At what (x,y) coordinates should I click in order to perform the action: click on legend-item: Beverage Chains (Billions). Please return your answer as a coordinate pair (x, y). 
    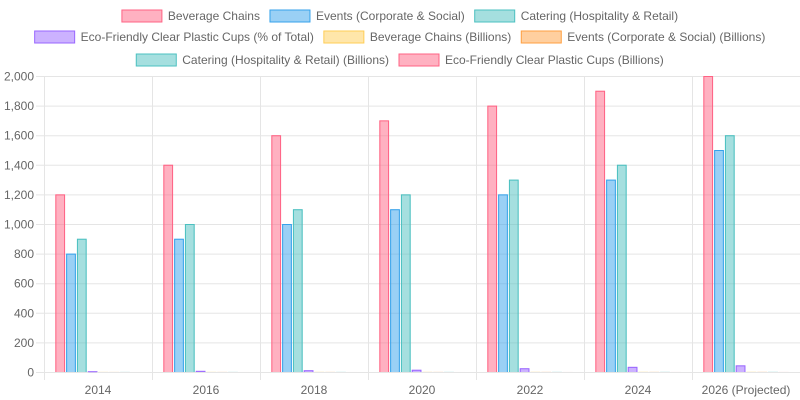
    Looking at the image, I should click on (417, 37).